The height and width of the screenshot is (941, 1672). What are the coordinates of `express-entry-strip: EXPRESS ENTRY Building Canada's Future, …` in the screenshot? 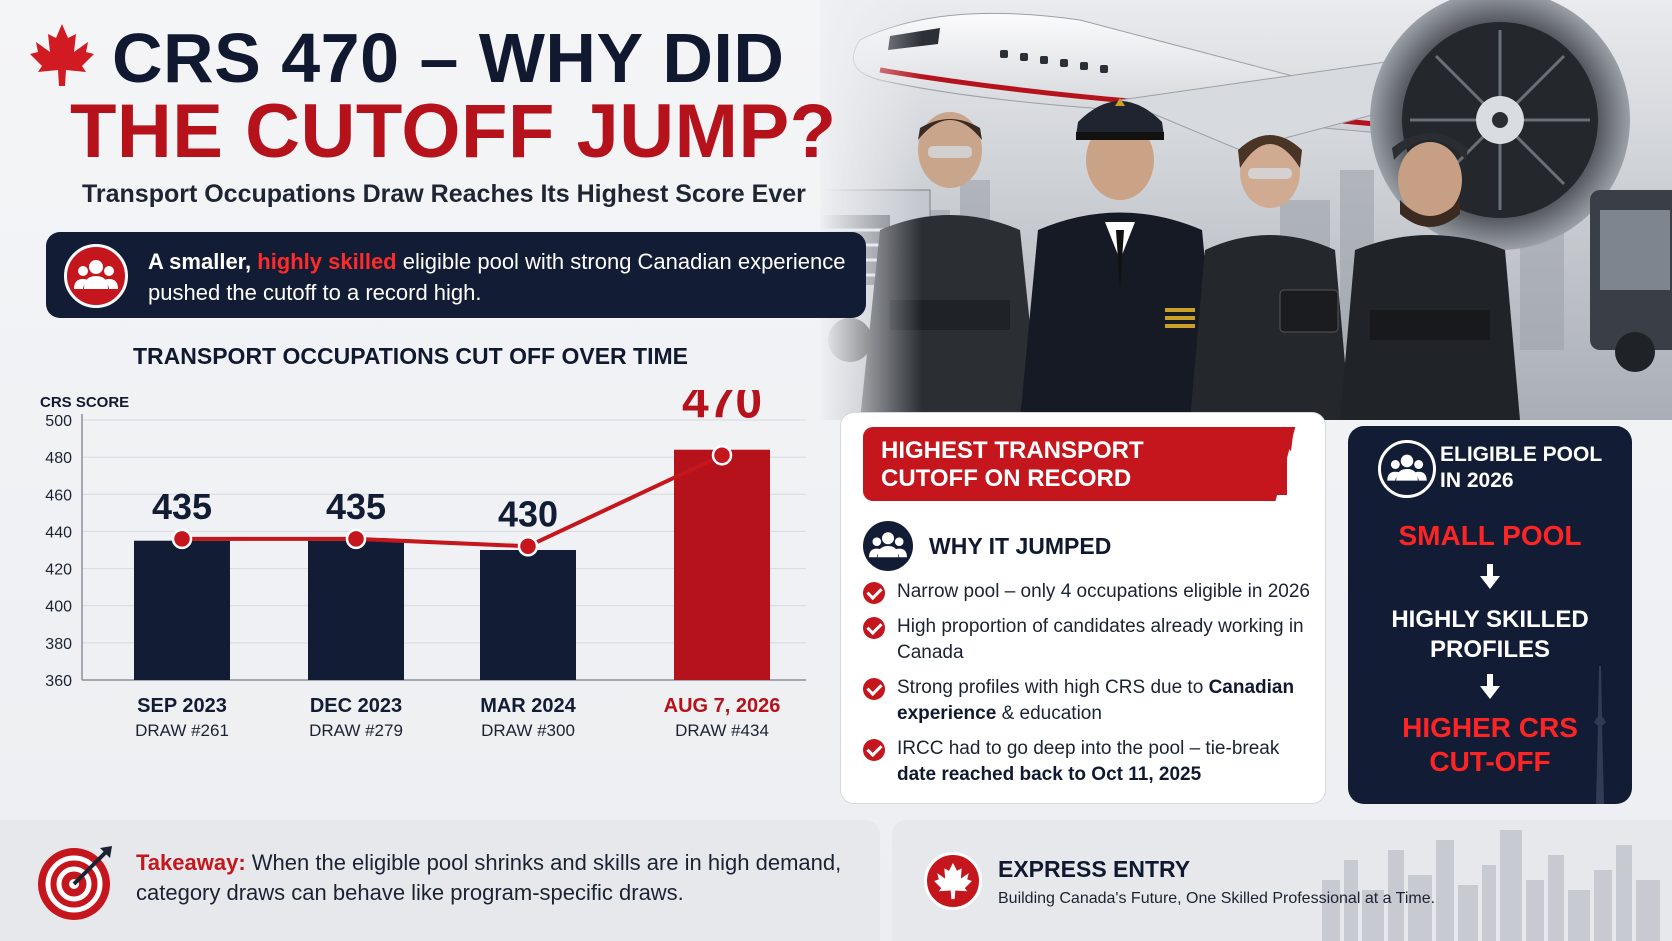 It's located at (1282, 880).